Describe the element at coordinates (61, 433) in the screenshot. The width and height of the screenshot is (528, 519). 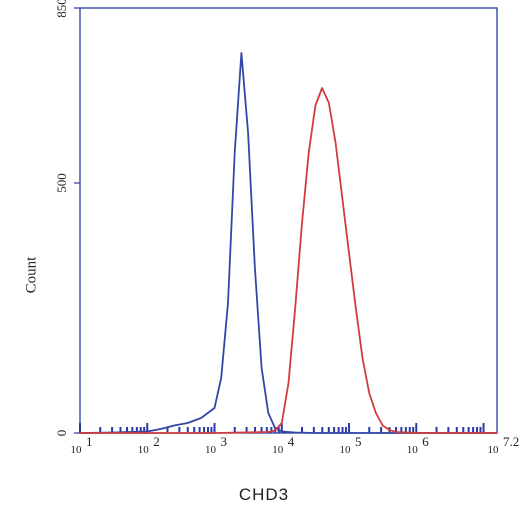
I see `y-tick-label: 0` at that location.